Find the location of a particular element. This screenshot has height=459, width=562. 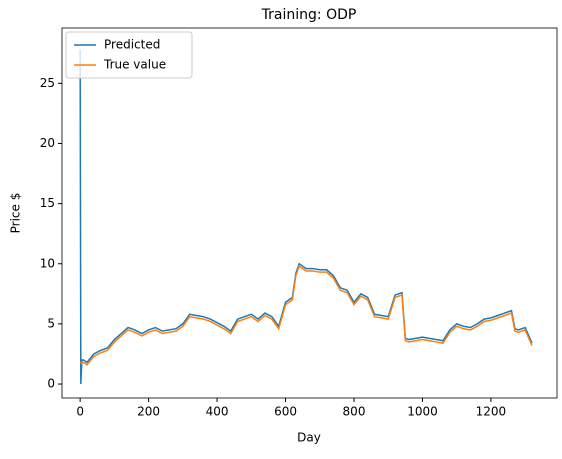

x-tick-label: 800 is located at coordinates (354, 412).